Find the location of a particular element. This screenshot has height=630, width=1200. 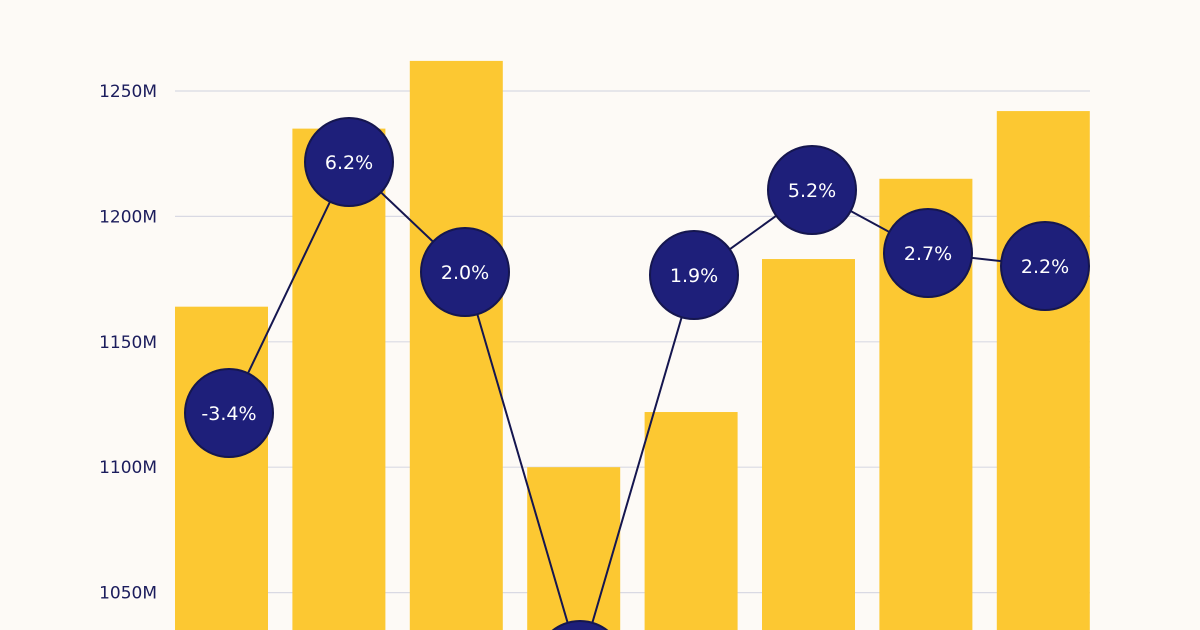

y-axis-tick-labels: 1050M 1100M 1150M 1200M 1250M is located at coordinates (128, 343).